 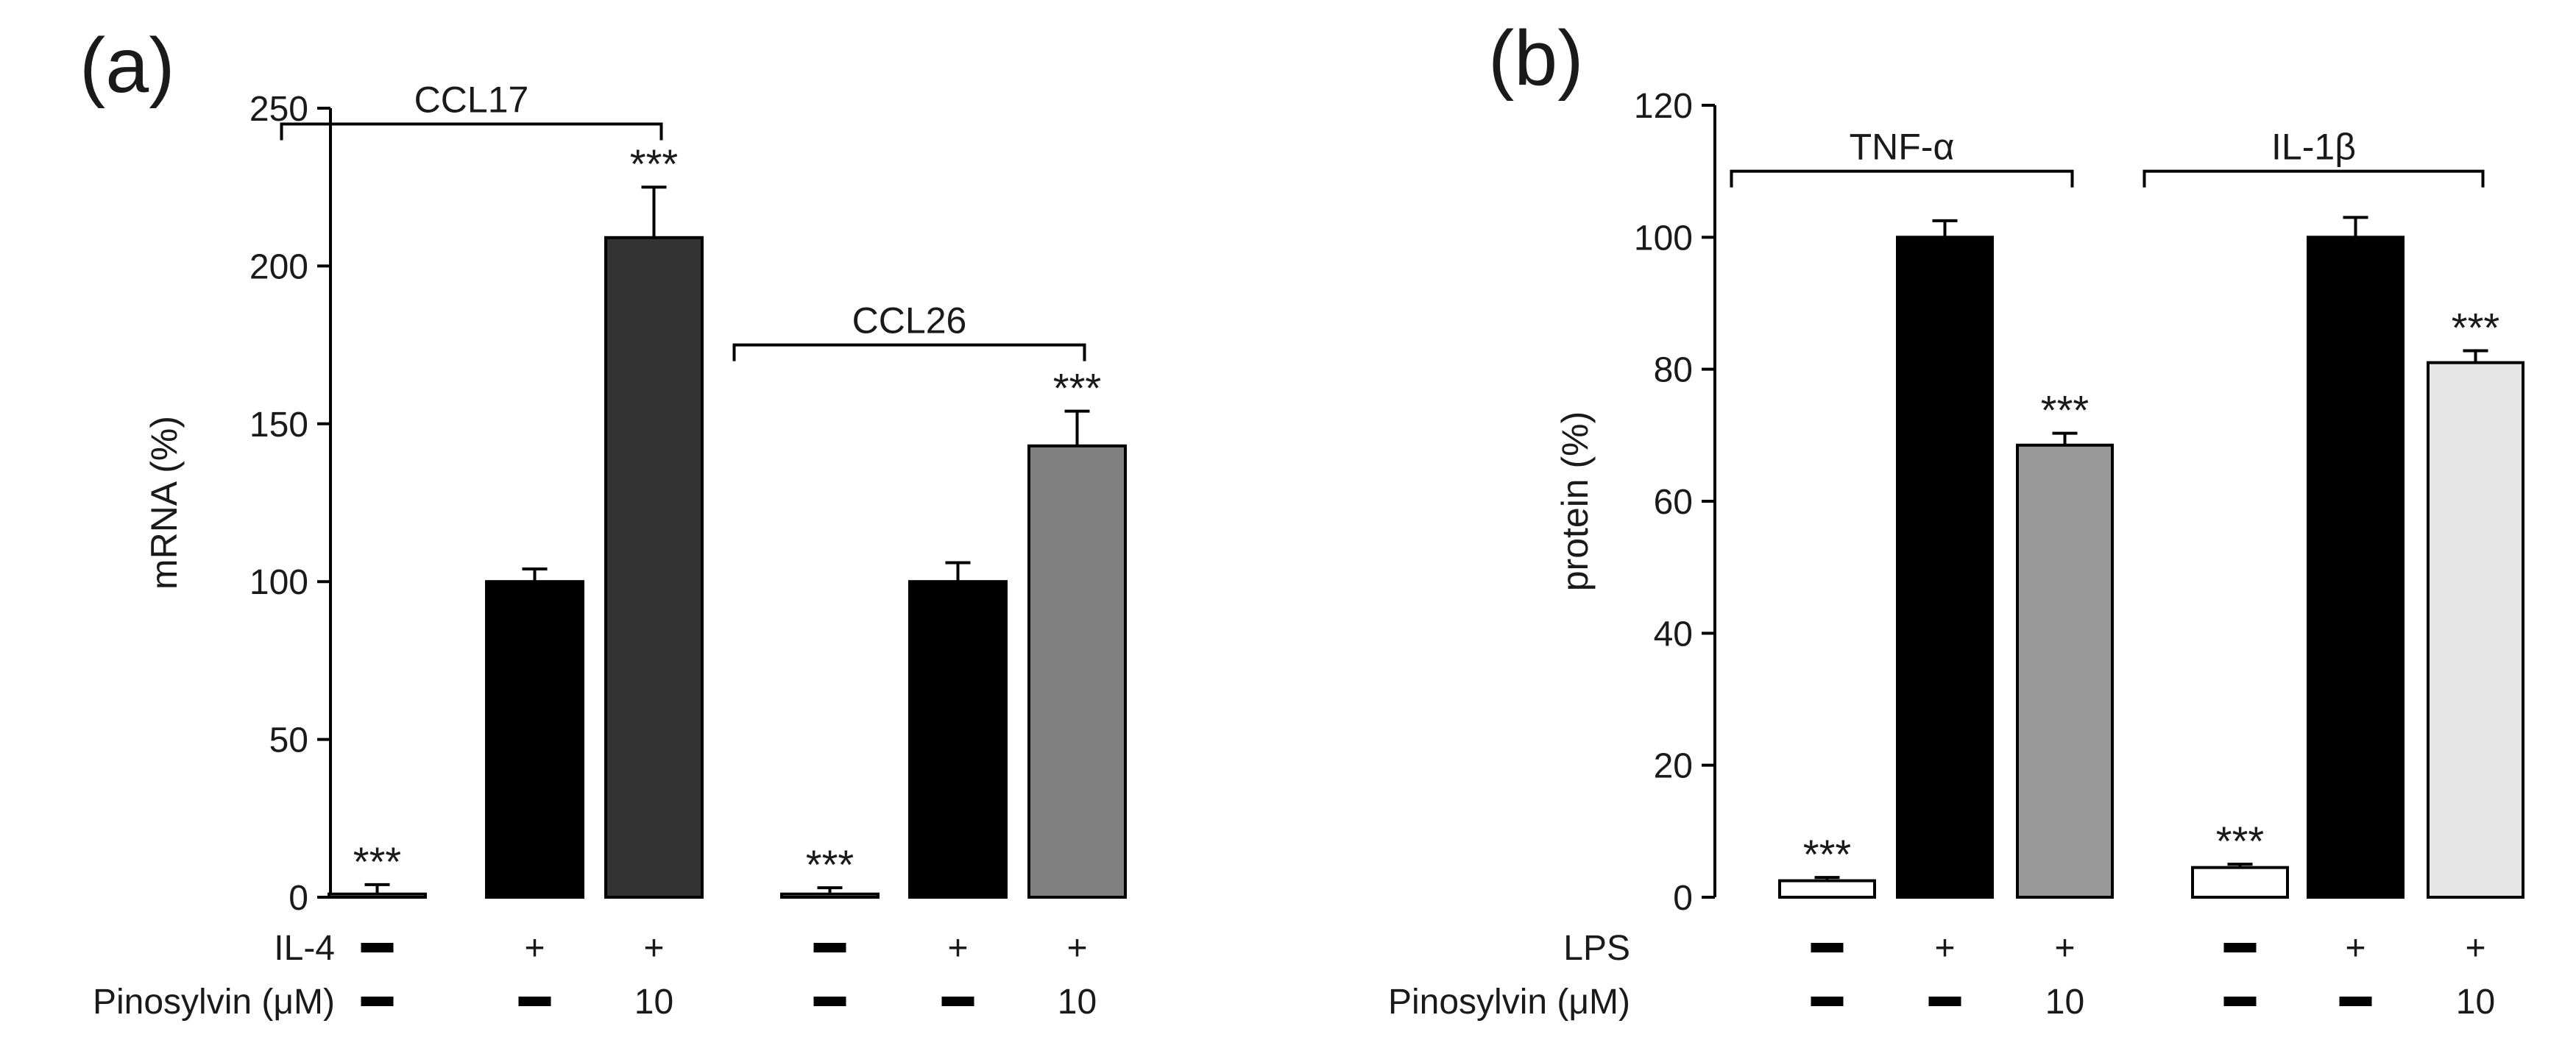 What do you see at coordinates (288, 740) in the screenshot?
I see `y-tick-label: 50` at bounding box center [288, 740].